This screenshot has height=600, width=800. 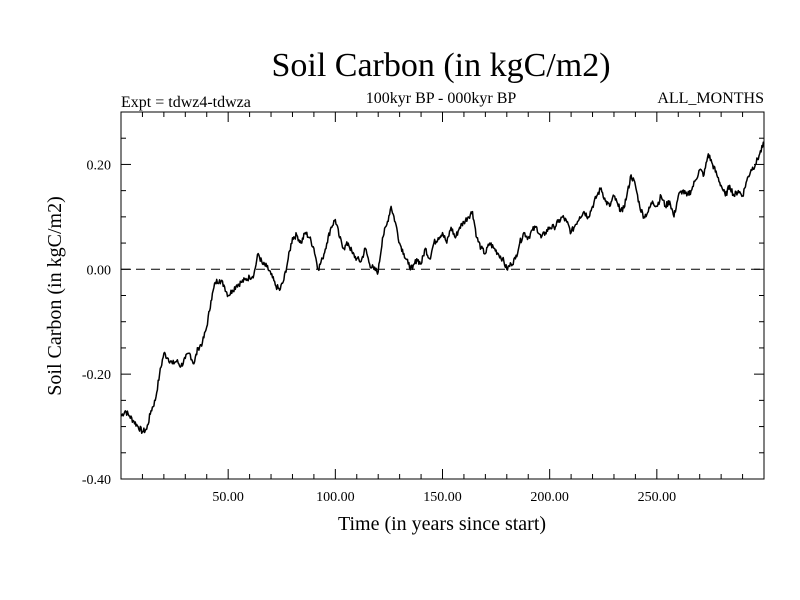 I want to click on x-tick-labels: 50.00 100.00 150.00 200.00 250.00, so click(x=444, y=497).